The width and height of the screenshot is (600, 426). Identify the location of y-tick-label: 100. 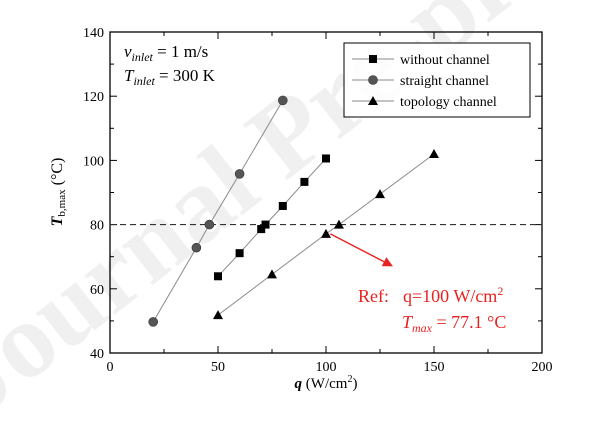
(93, 161).